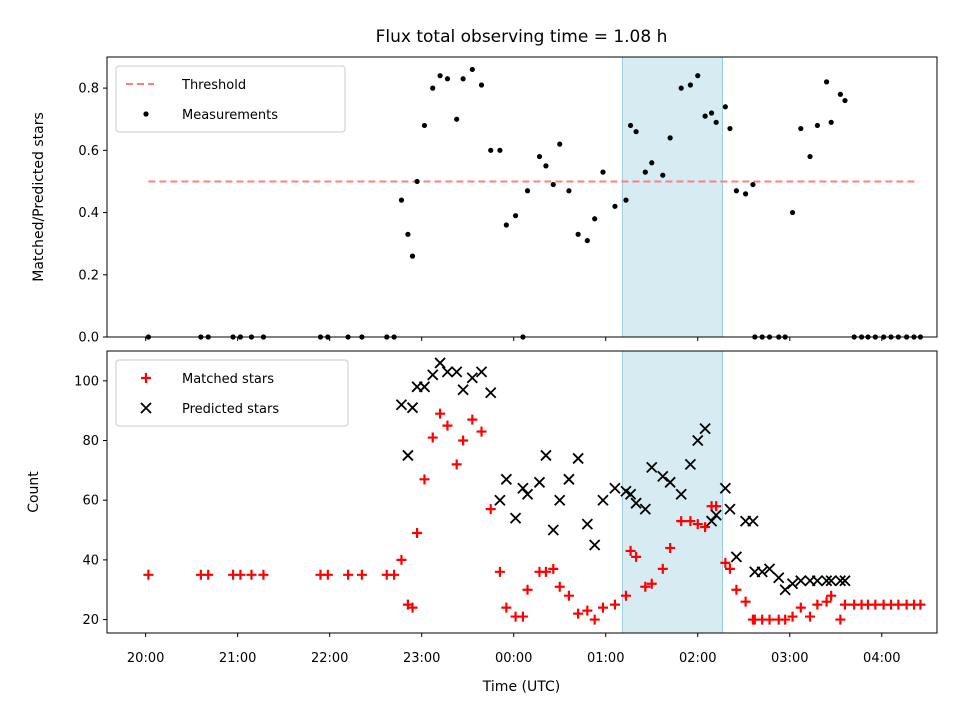 The image size is (960, 720). Describe the element at coordinates (421, 658) in the screenshot. I see `x-tick-label: 23:00` at that location.